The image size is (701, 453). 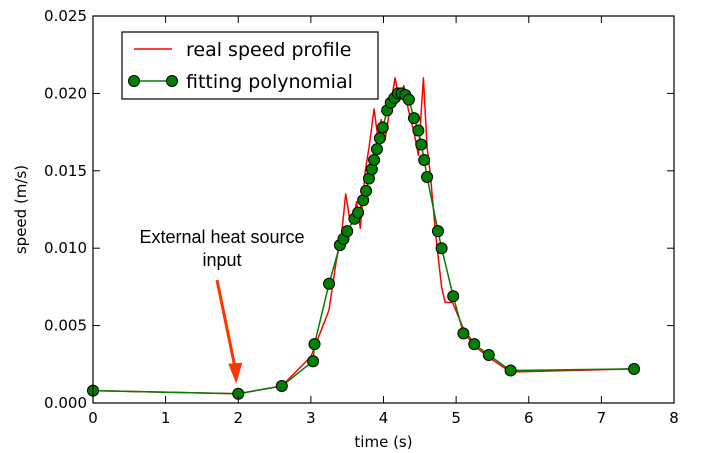 What do you see at coordinates (65, 93) in the screenshot?
I see `y-tick-label: 0.020` at bounding box center [65, 93].